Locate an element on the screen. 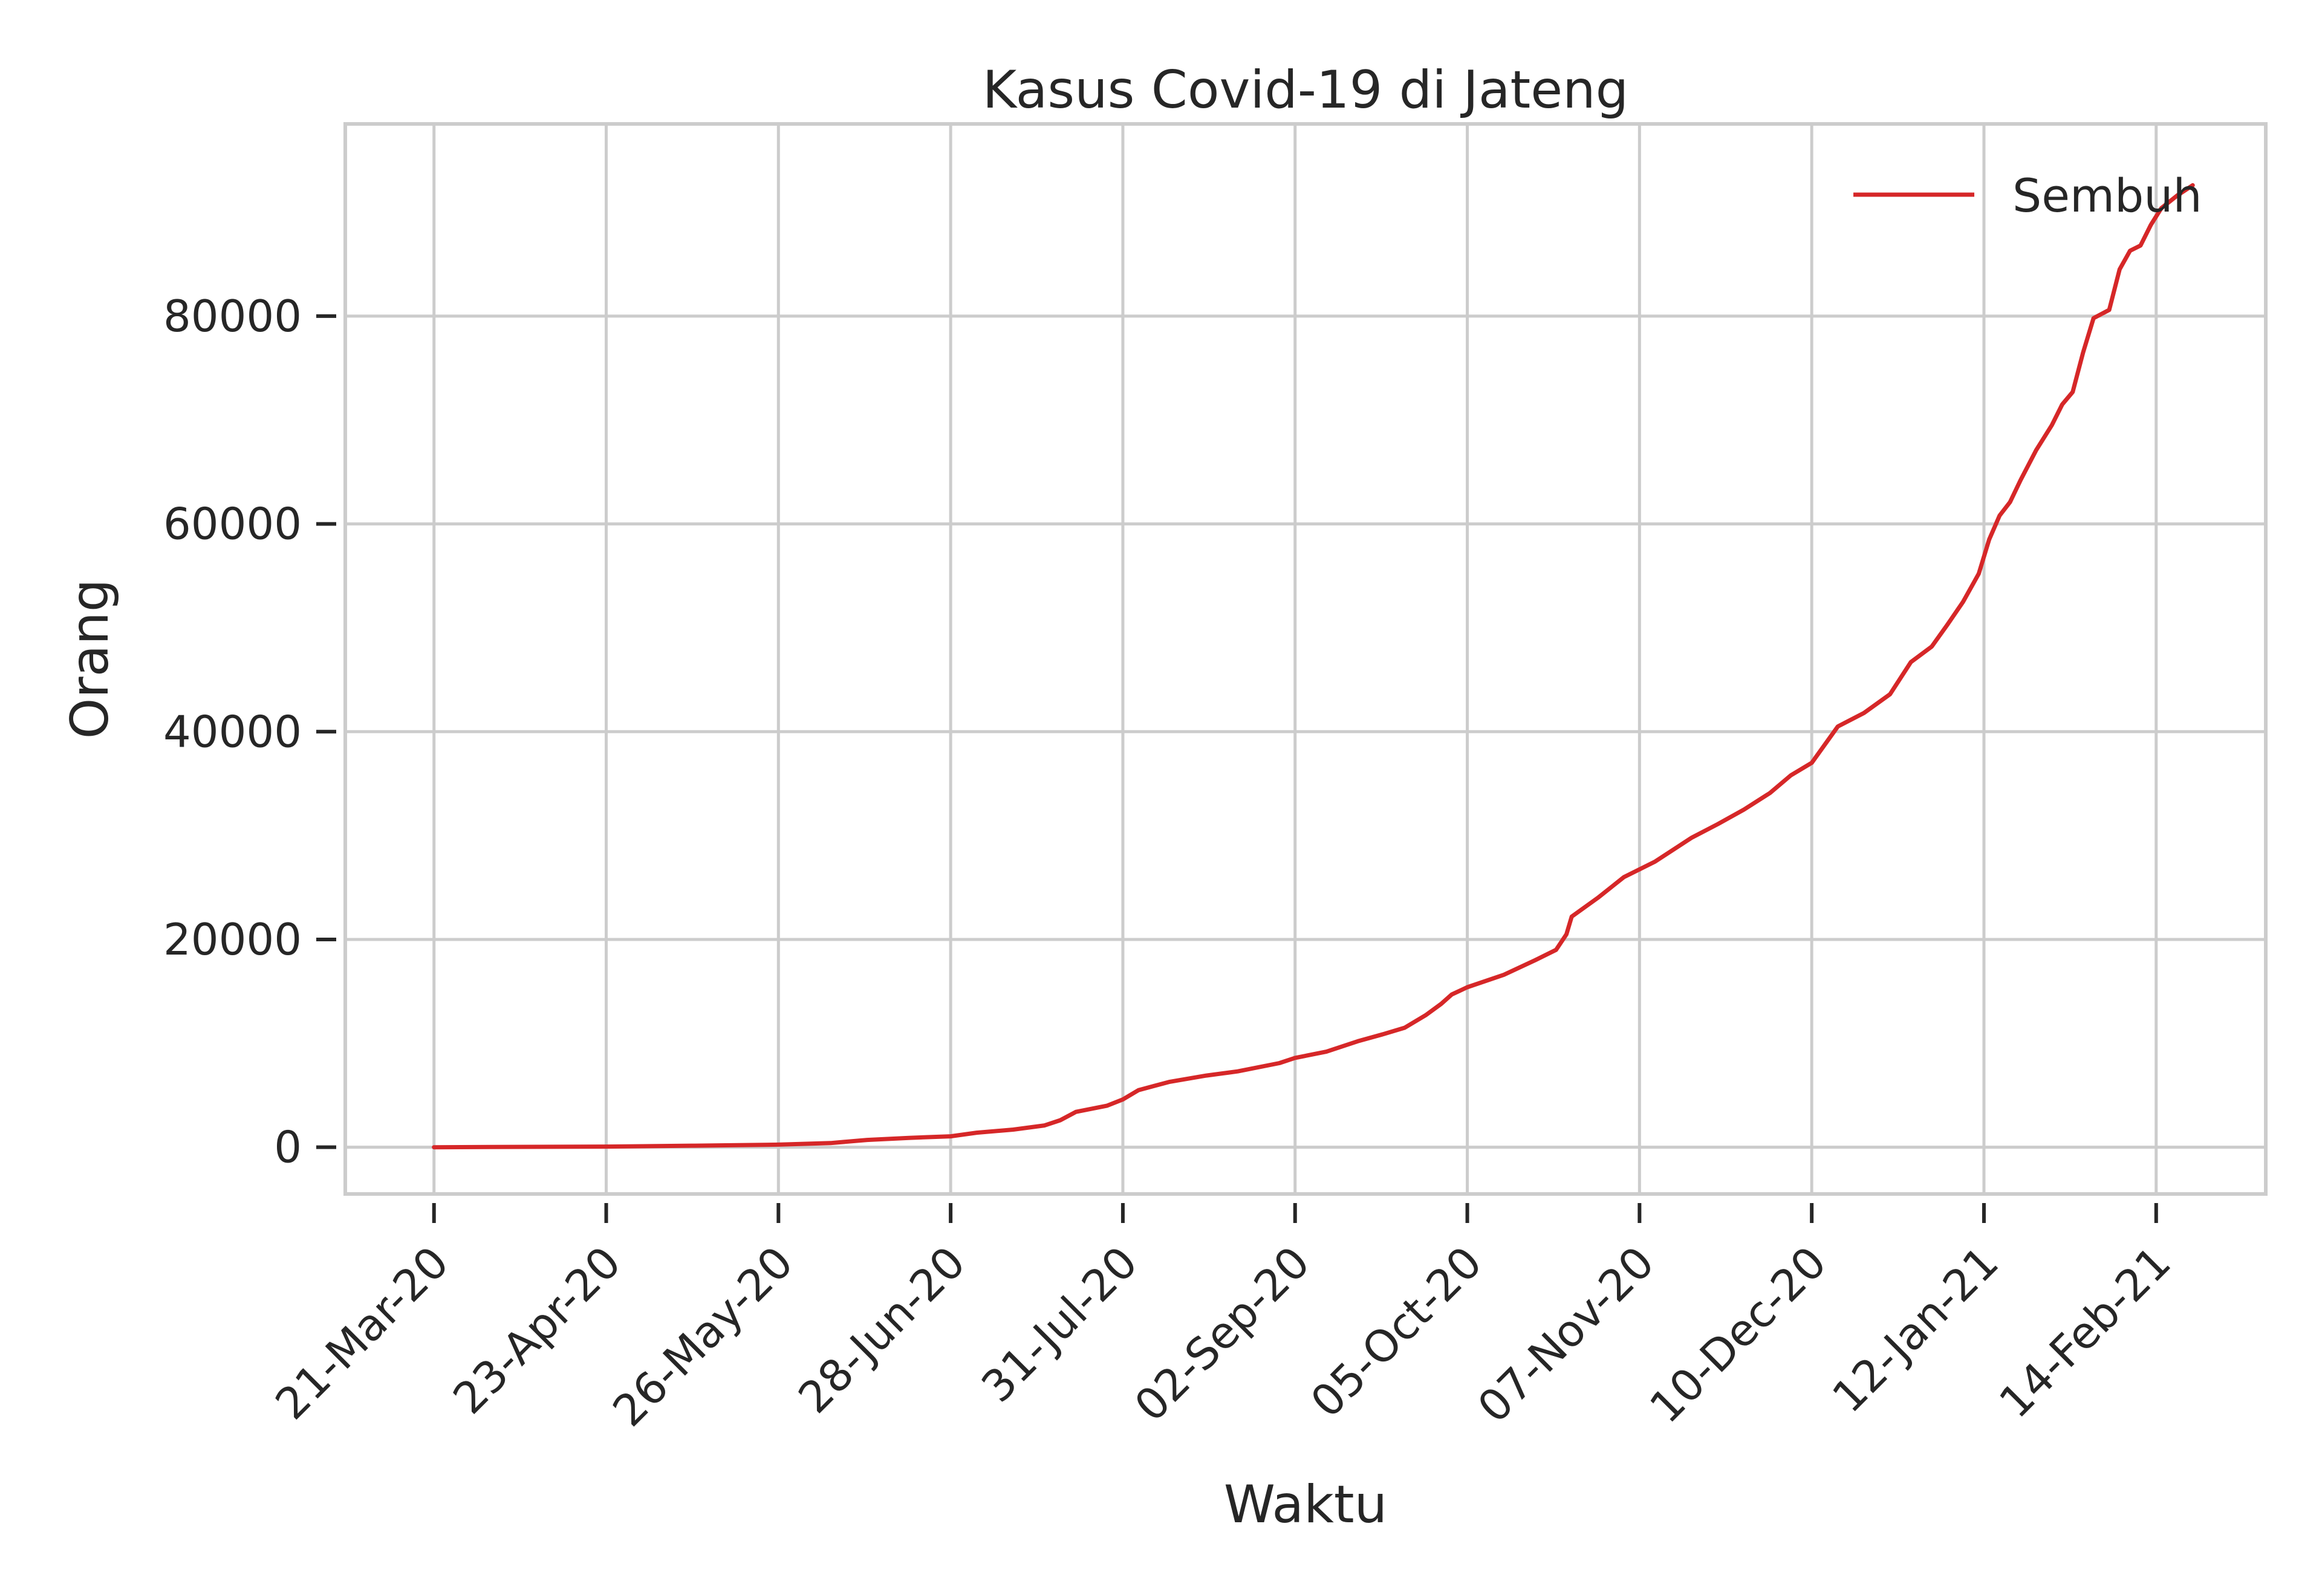 Image resolution: width=2322 pixels, height=1596 pixels. x-tick-label-6: 05-Oct-20 is located at coordinates (1396, 1332).